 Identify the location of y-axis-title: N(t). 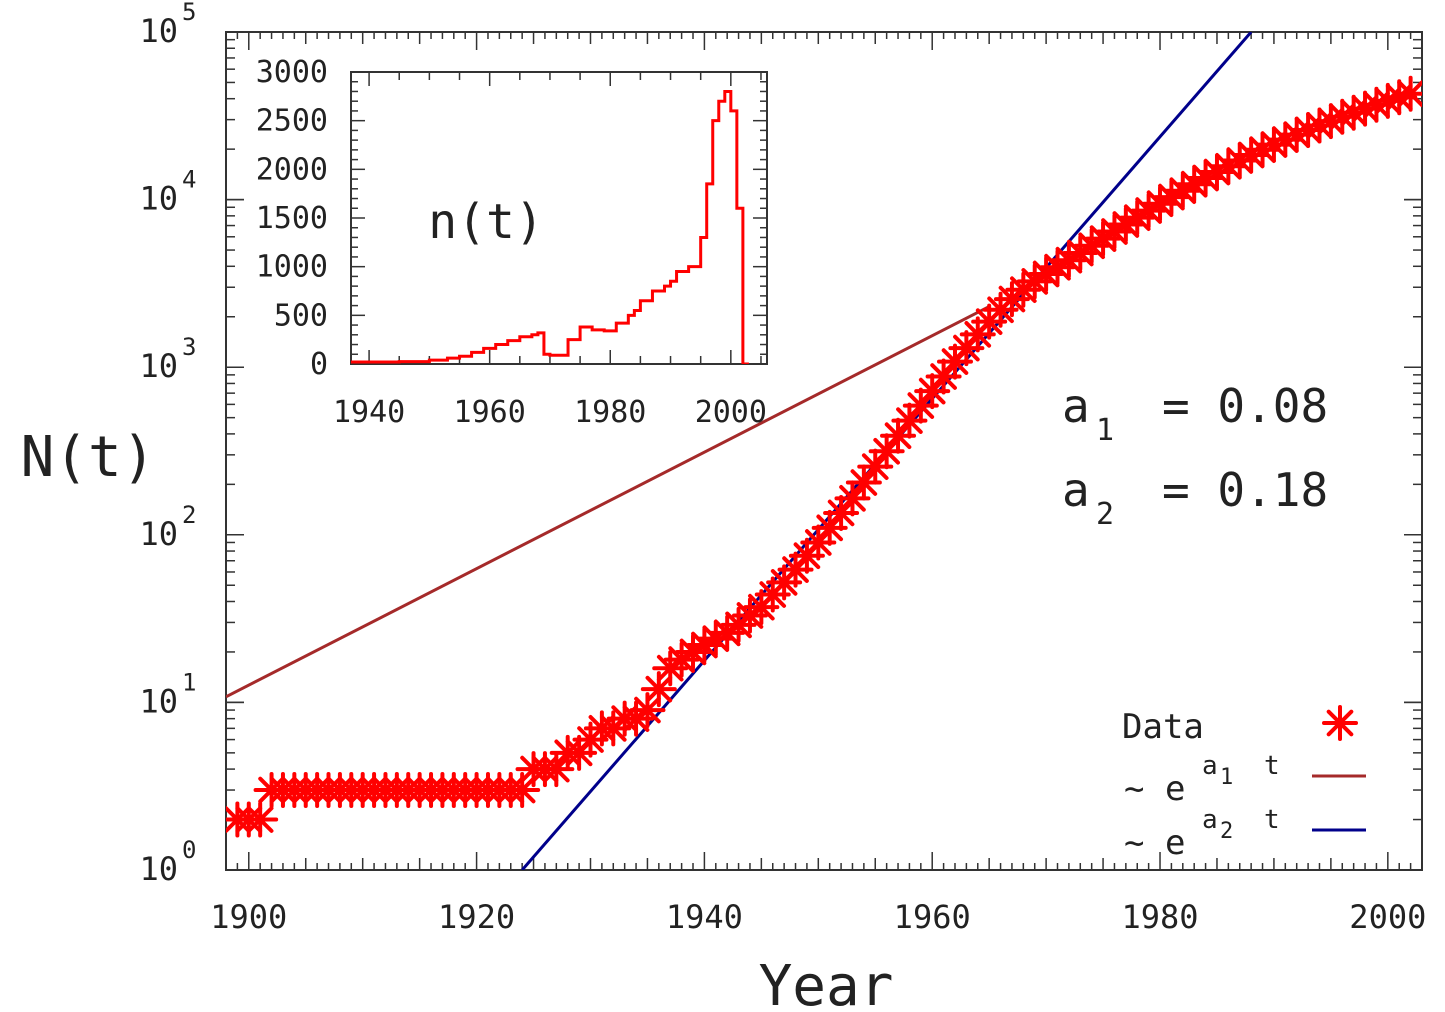
(88, 457).